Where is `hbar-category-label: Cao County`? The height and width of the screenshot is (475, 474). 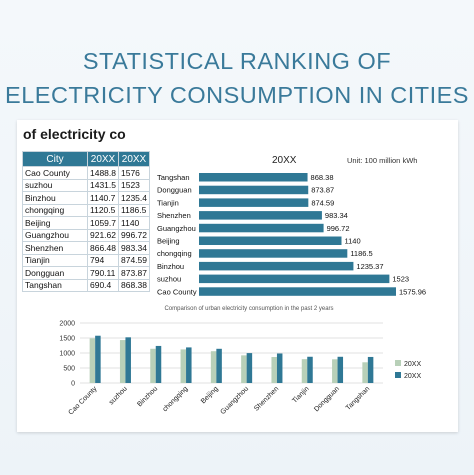
hbar-category-label: Cao County is located at coordinates (177, 291).